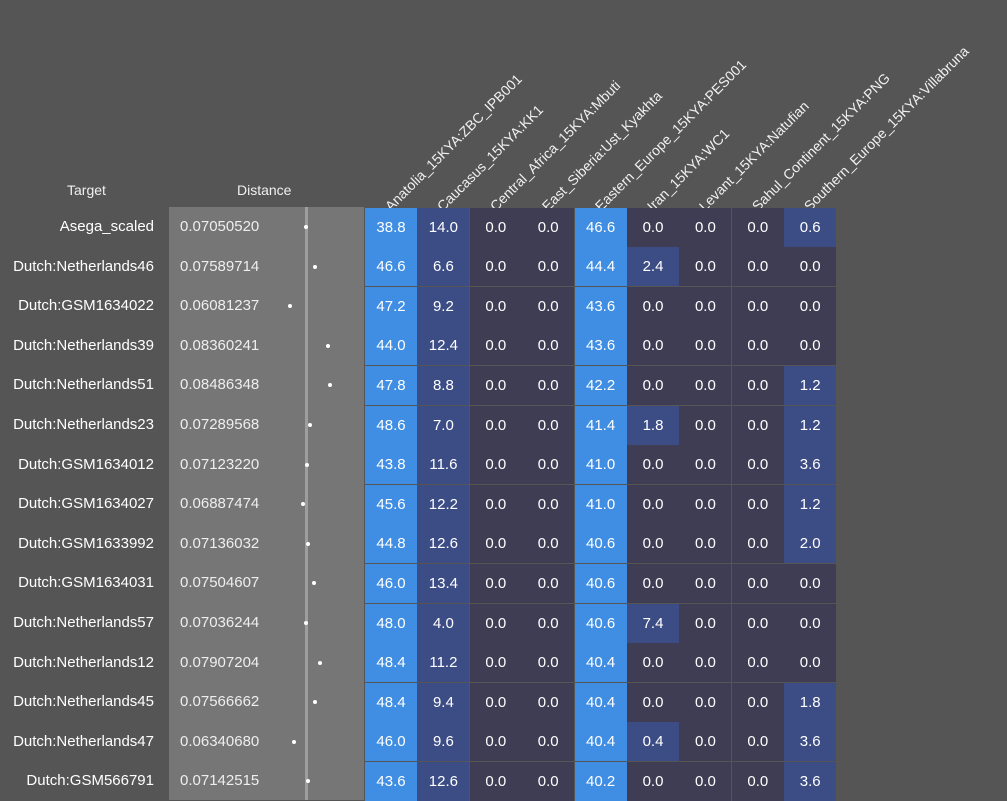 This screenshot has height=801, width=1007. Describe the element at coordinates (810, 227) in the screenshot. I see `heatmap-cell: 0.6` at that location.